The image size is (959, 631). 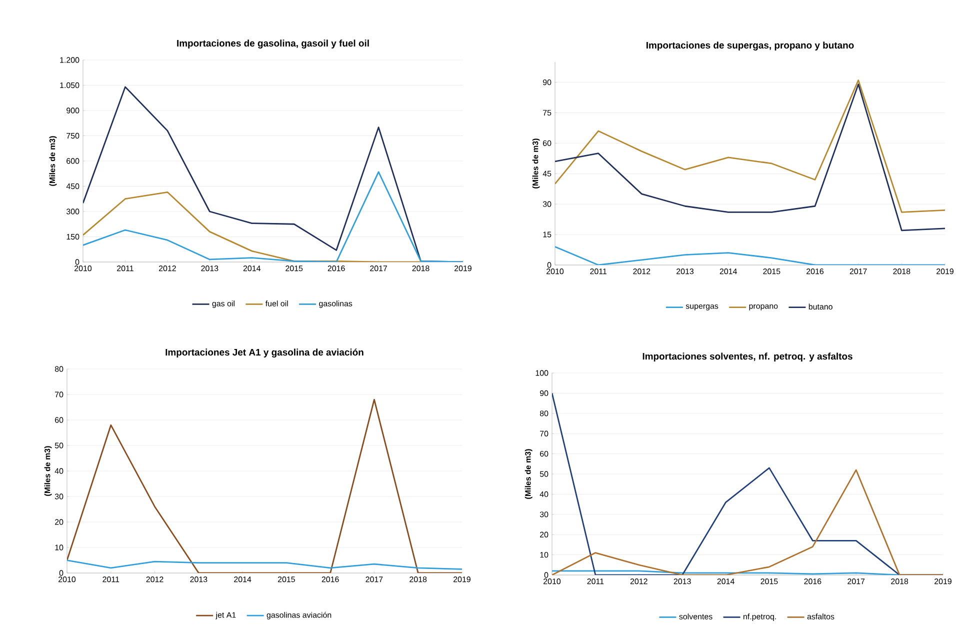 I want to click on chart-title: Importaciones solventes, nf. petroq. y asfaltos, so click(x=747, y=357).